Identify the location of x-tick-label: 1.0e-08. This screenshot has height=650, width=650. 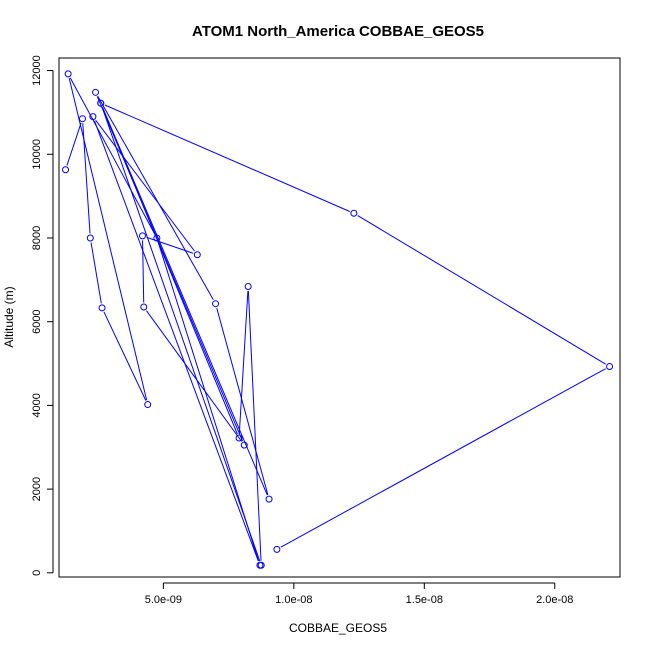
(293, 600).